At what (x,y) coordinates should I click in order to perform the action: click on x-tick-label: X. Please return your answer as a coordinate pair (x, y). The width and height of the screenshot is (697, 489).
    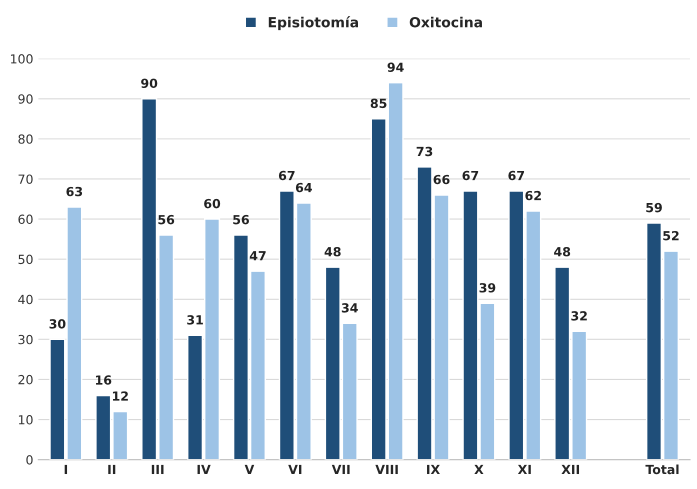
    Looking at the image, I should click on (479, 469).